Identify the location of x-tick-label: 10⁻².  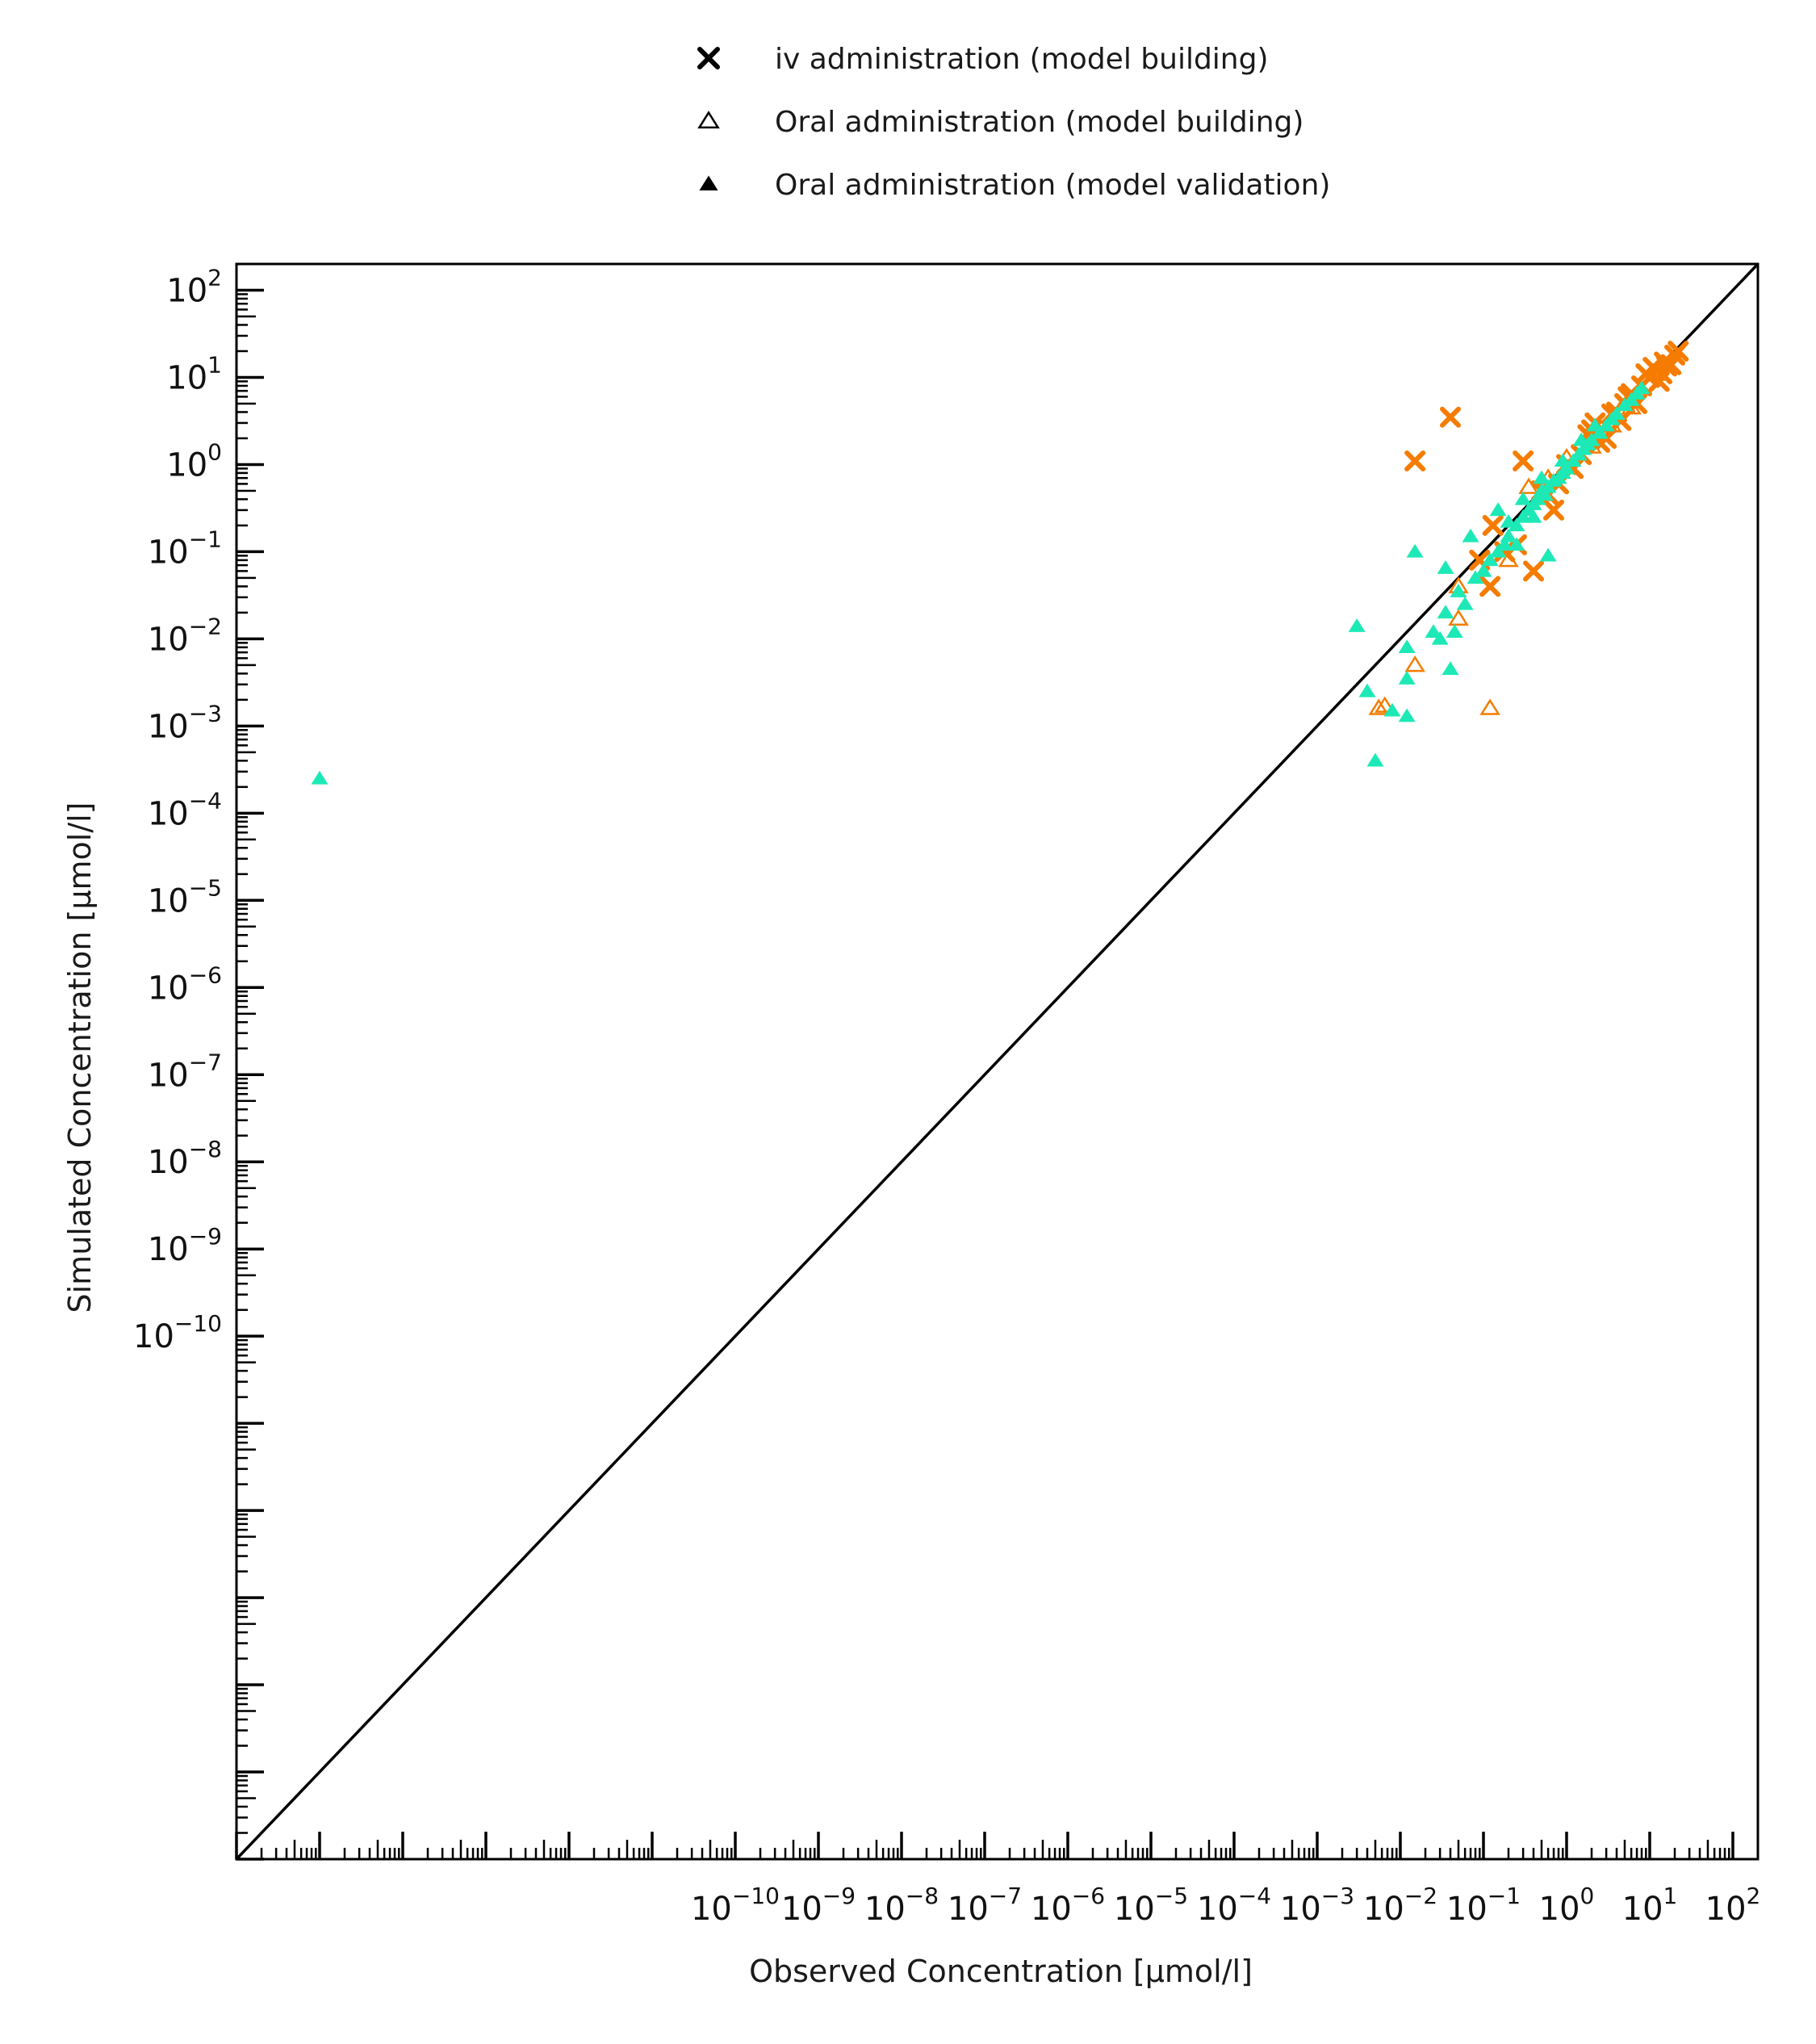
(1400, 1906).